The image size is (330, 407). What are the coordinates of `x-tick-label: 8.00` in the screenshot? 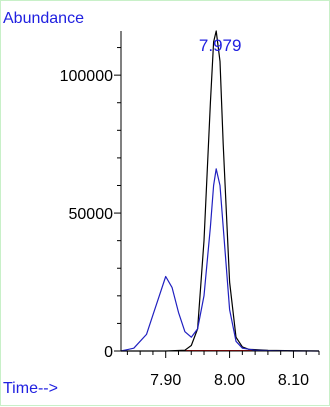 It's located at (229, 380).